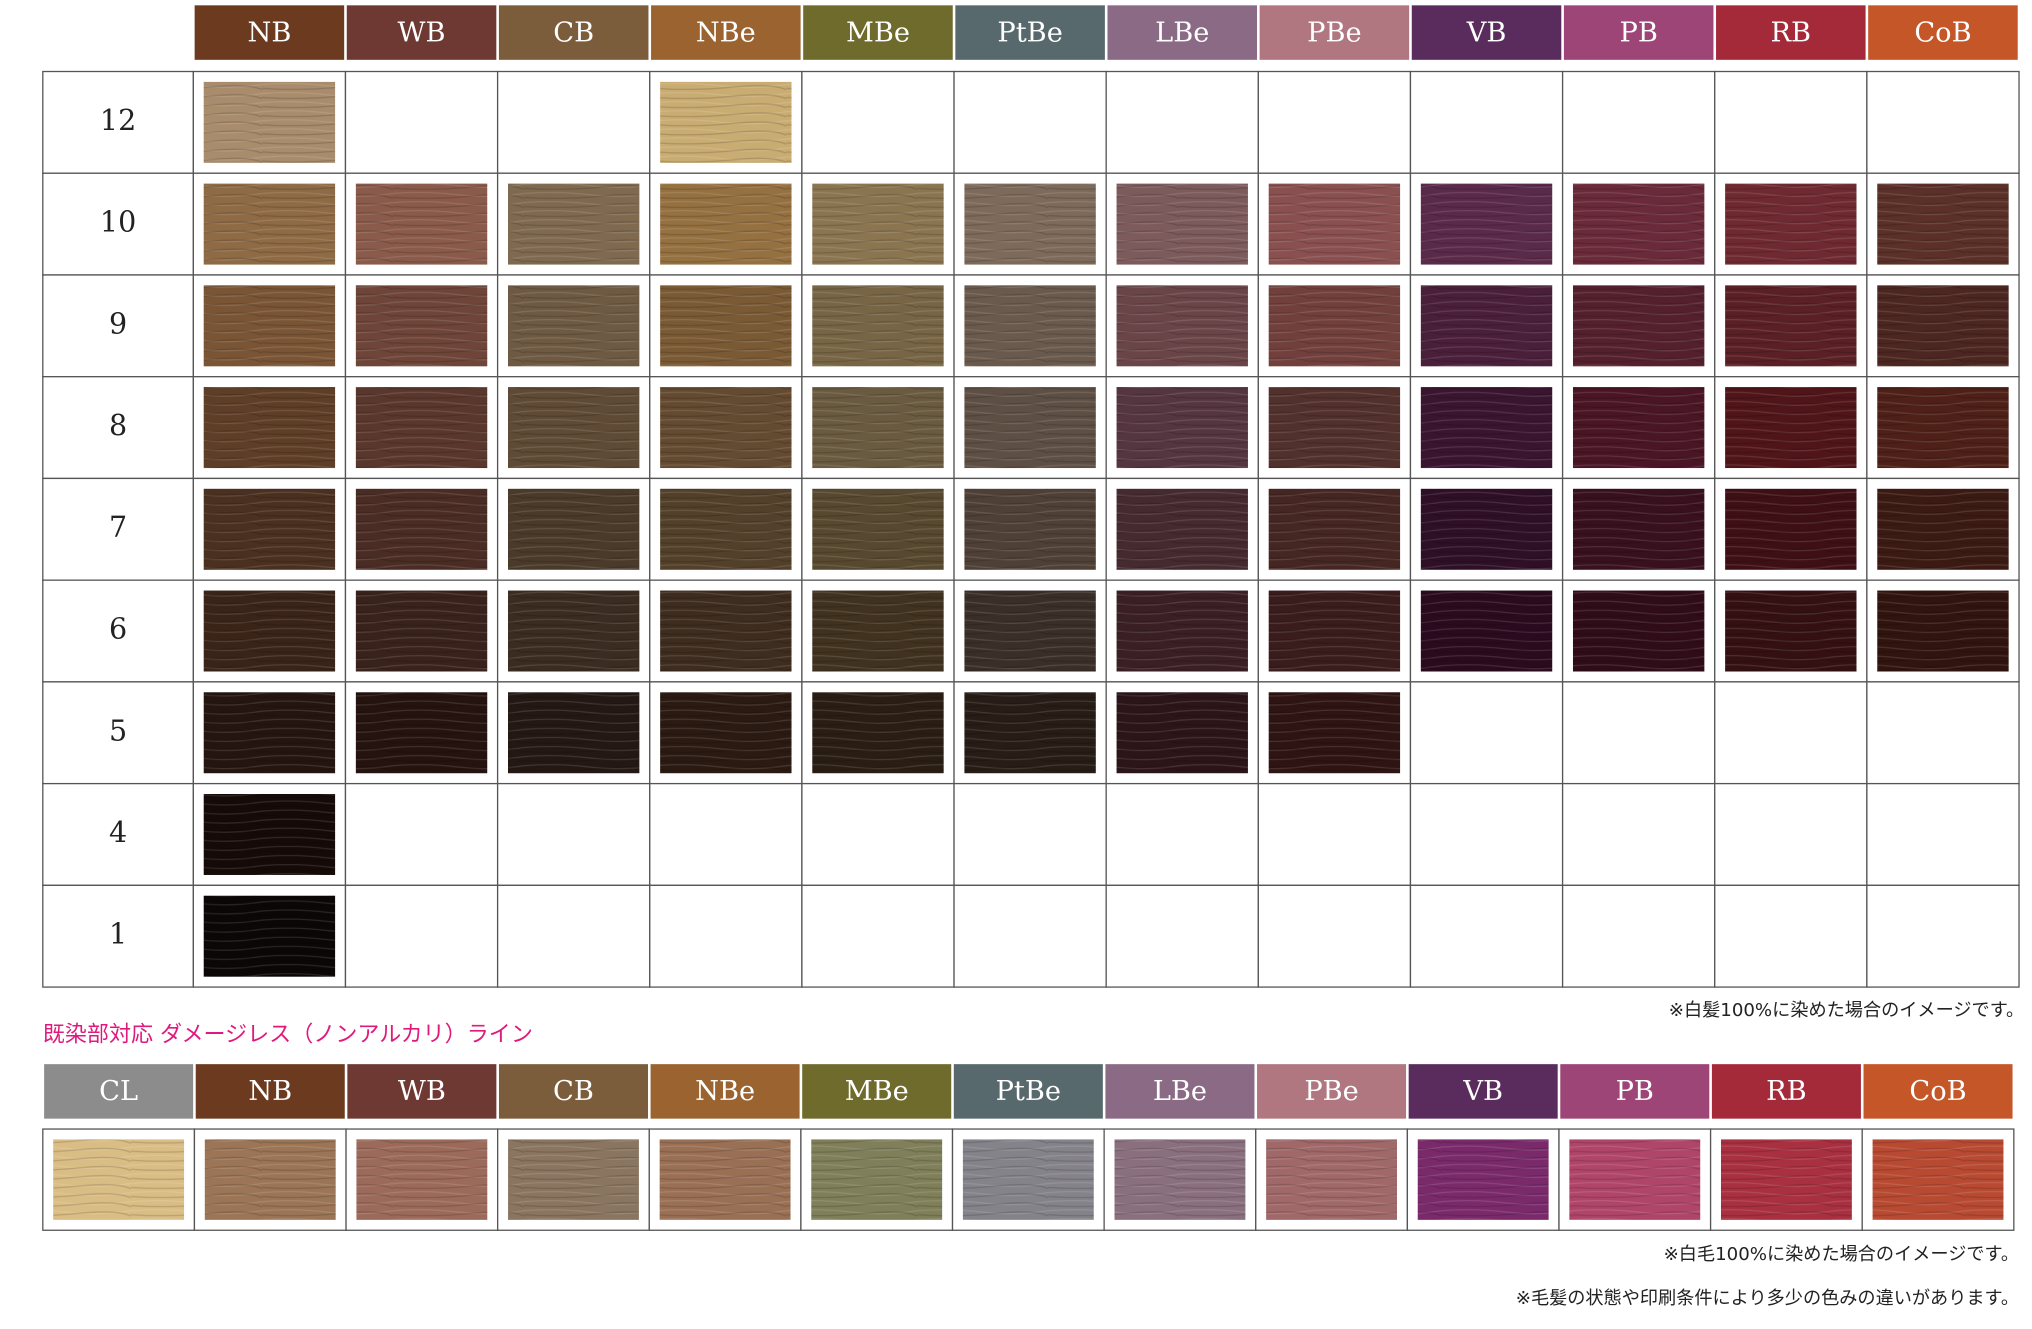 The image size is (2032, 1329). I want to click on column-label: LBe, so click(1182, 32).